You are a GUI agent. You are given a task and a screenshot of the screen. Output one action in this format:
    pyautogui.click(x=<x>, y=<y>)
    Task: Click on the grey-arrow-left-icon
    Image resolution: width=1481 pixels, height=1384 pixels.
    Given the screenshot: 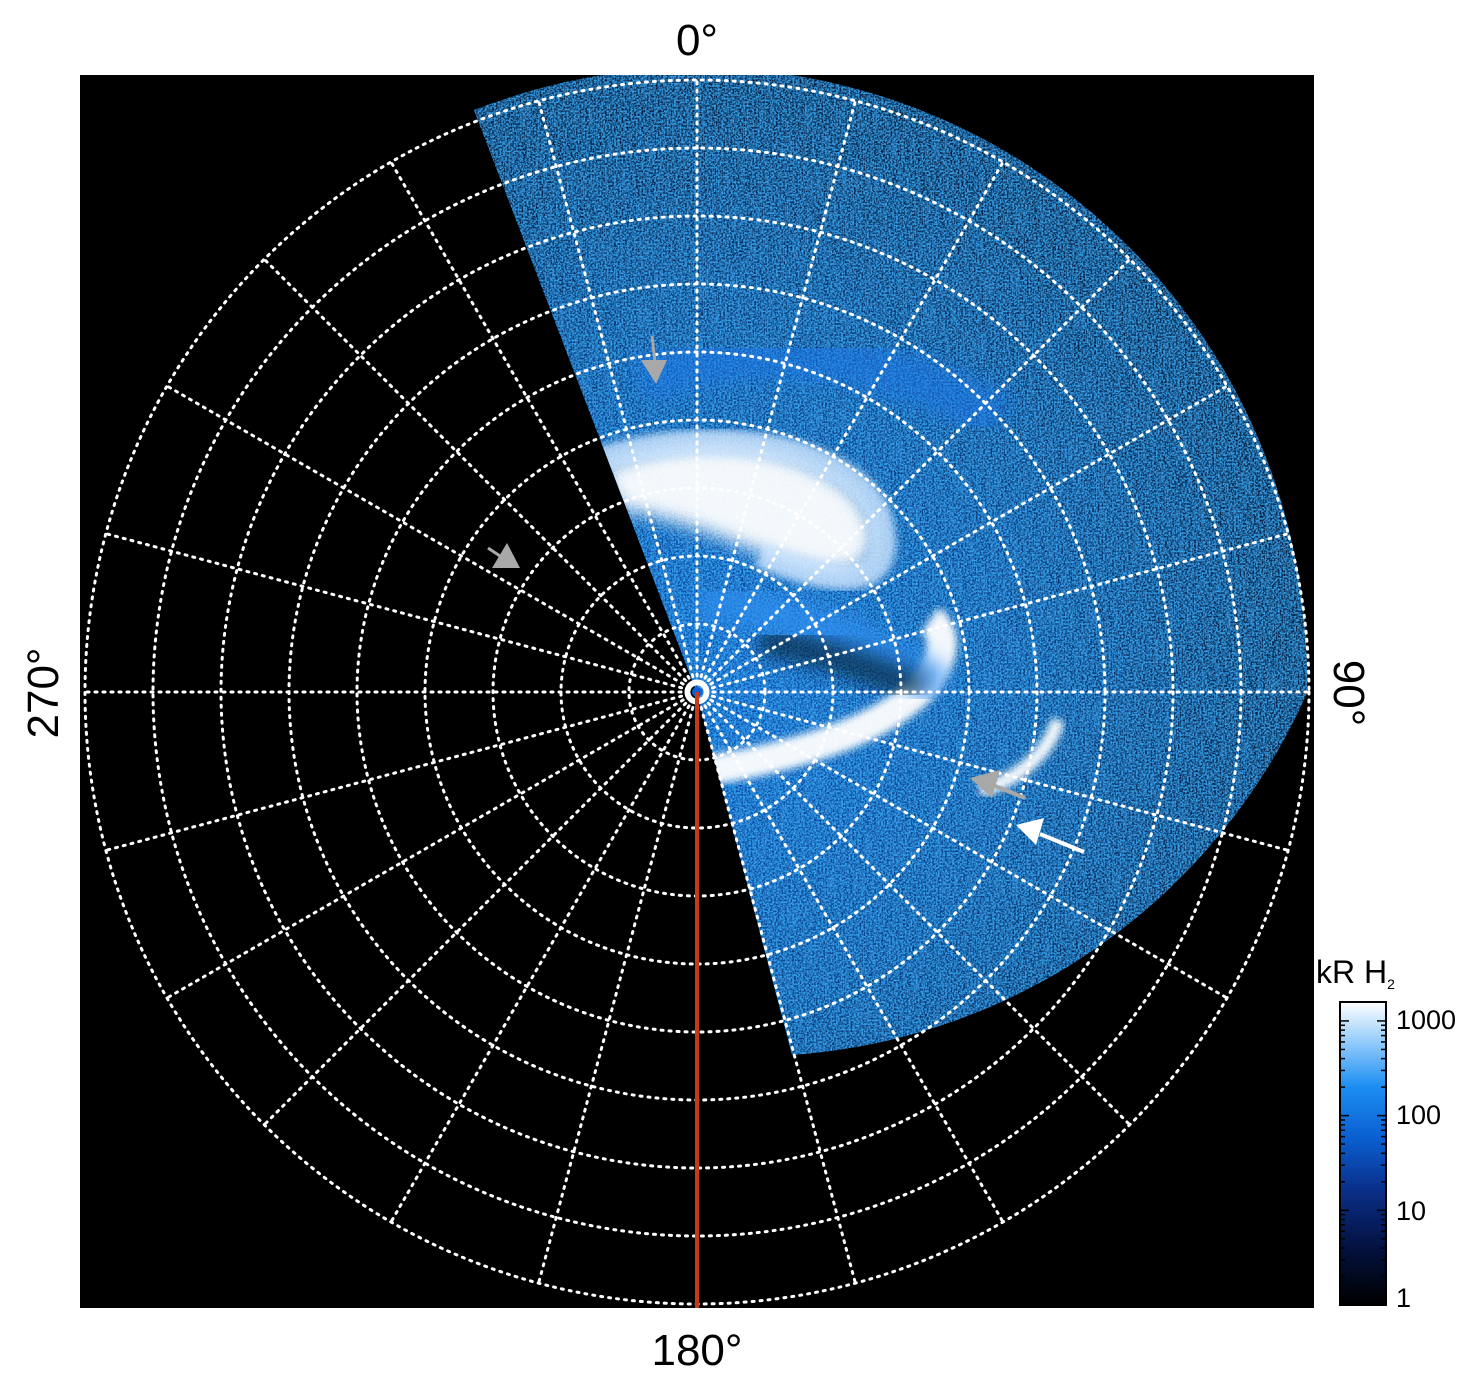 What is the action you would take?
    pyautogui.click(x=503, y=555)
    